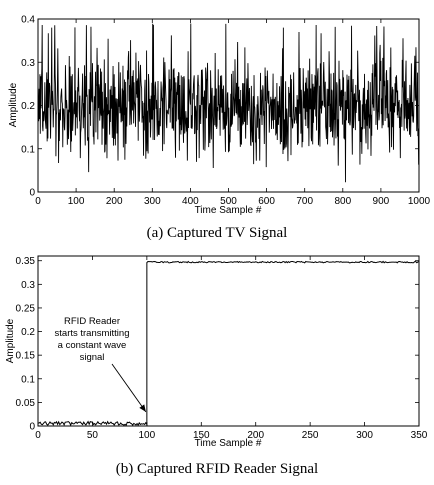  I want to click on annotation-line-3: a constant wave, so click(92, 345).